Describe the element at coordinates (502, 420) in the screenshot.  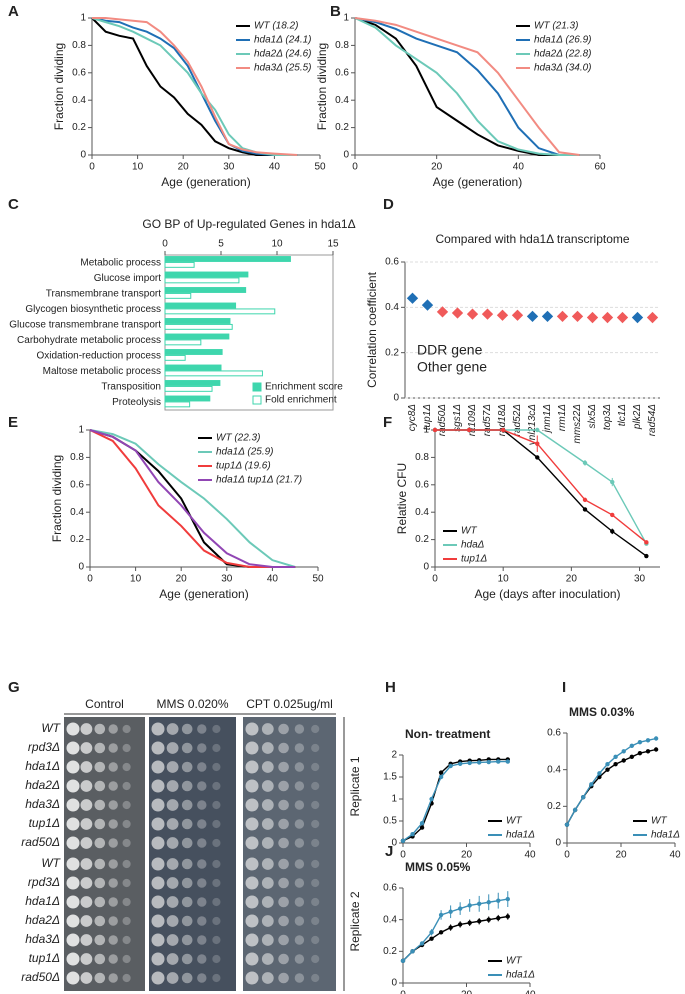
I see `x-tick-label: rad18Δ` at that location.